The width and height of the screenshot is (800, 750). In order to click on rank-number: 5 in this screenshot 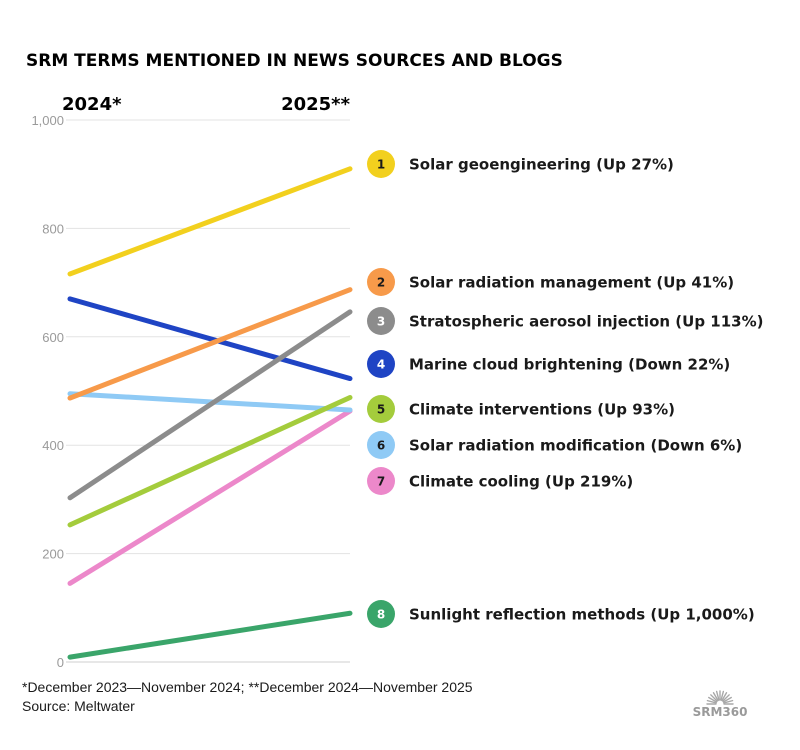, I will do `click(381, 410)`.